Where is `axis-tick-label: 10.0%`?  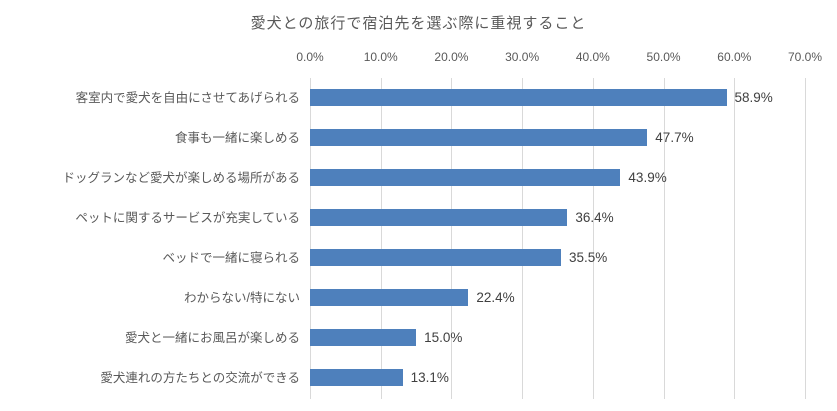 axis-tick-label: 10.0% is located at coordinates (380, 57).